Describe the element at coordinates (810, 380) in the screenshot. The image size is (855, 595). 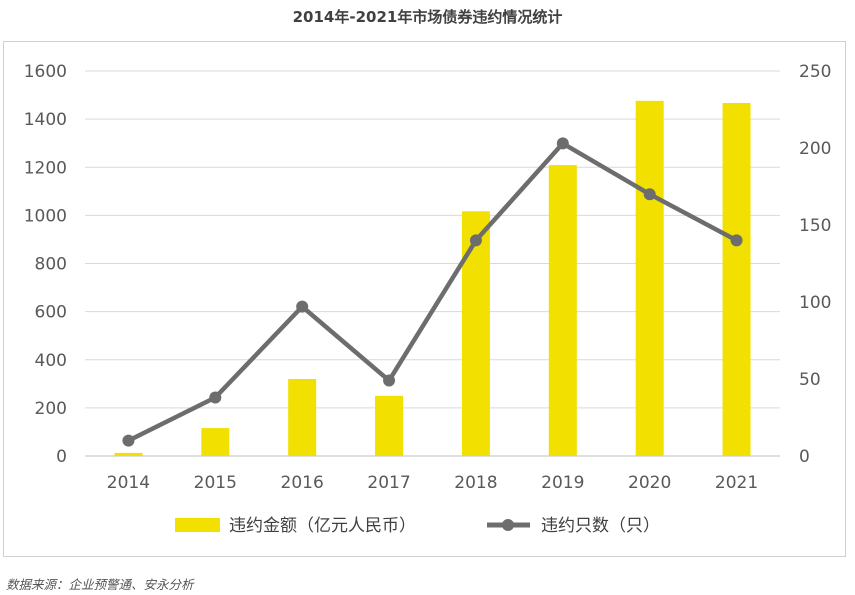
I see `y-right-tick-label: 50` at that location.